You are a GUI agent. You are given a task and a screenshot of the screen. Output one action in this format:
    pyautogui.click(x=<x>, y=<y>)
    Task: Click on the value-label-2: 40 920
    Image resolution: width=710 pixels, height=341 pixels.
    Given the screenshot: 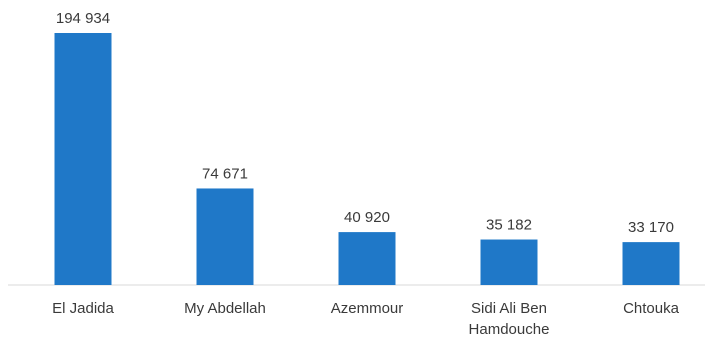 What is the action you would take?
    pyautogui.click(x=367, y=217)
    